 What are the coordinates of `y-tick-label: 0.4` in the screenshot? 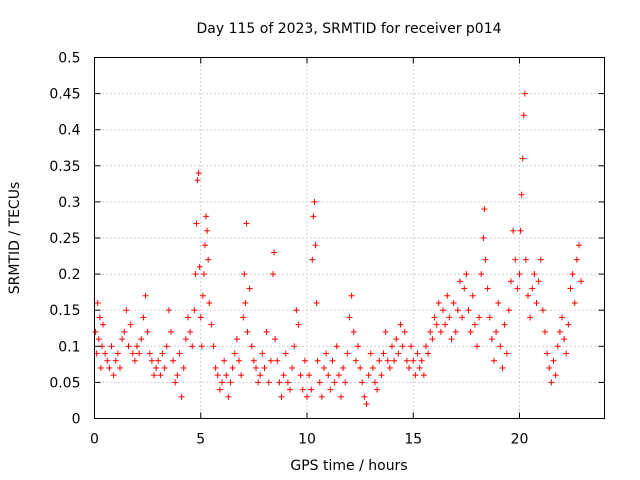 It's located at (69, 131).